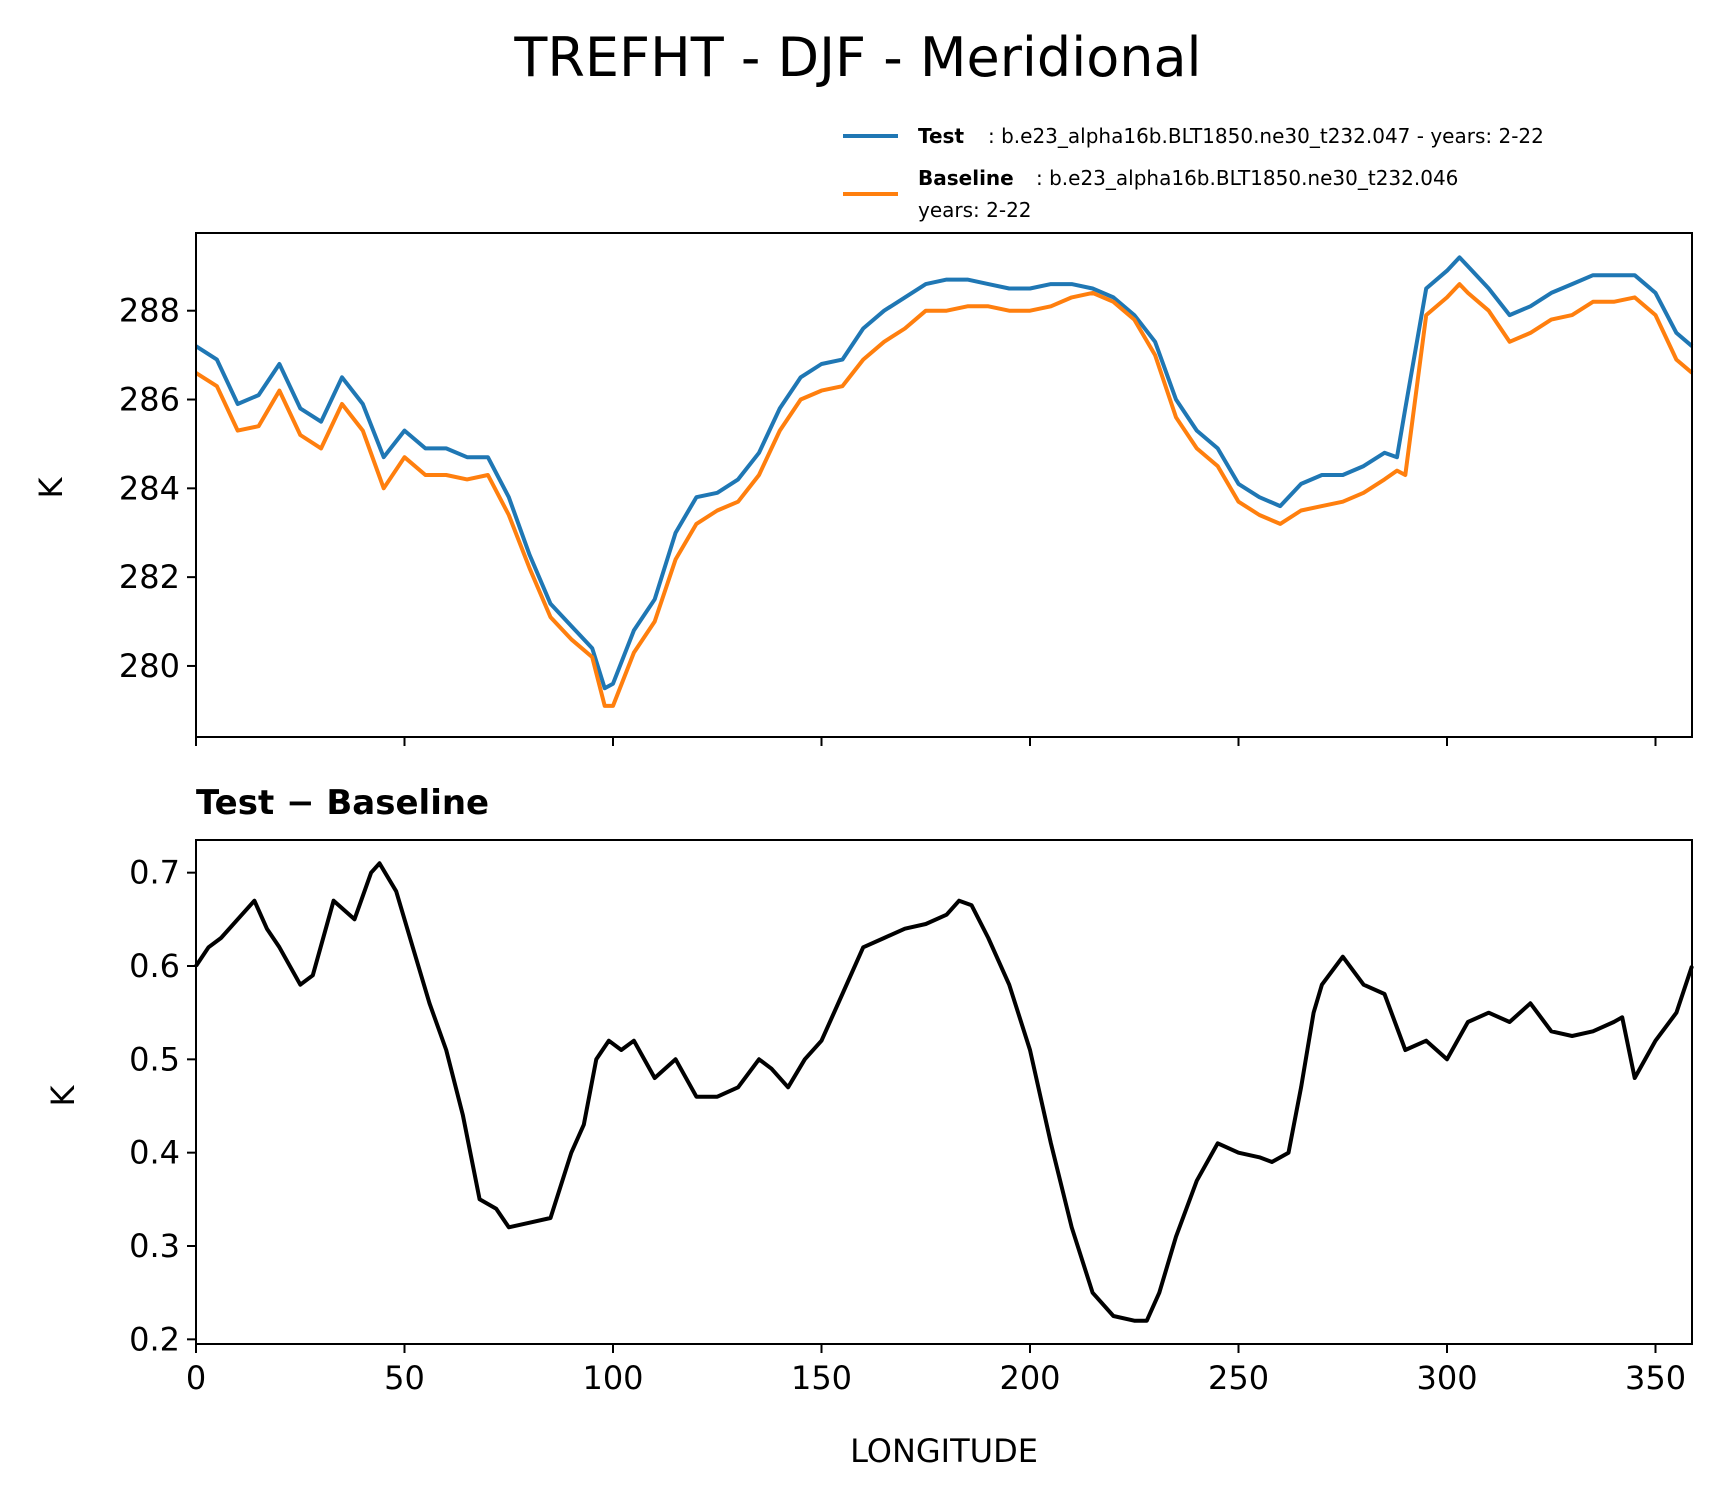 The width and height of the screenshot is (1716, 1496). What do you see at coordinates (1238, 1378) in the screenshot?
I see `bottom-x-tick-label: 250` at bounding box center [1238, 1378].